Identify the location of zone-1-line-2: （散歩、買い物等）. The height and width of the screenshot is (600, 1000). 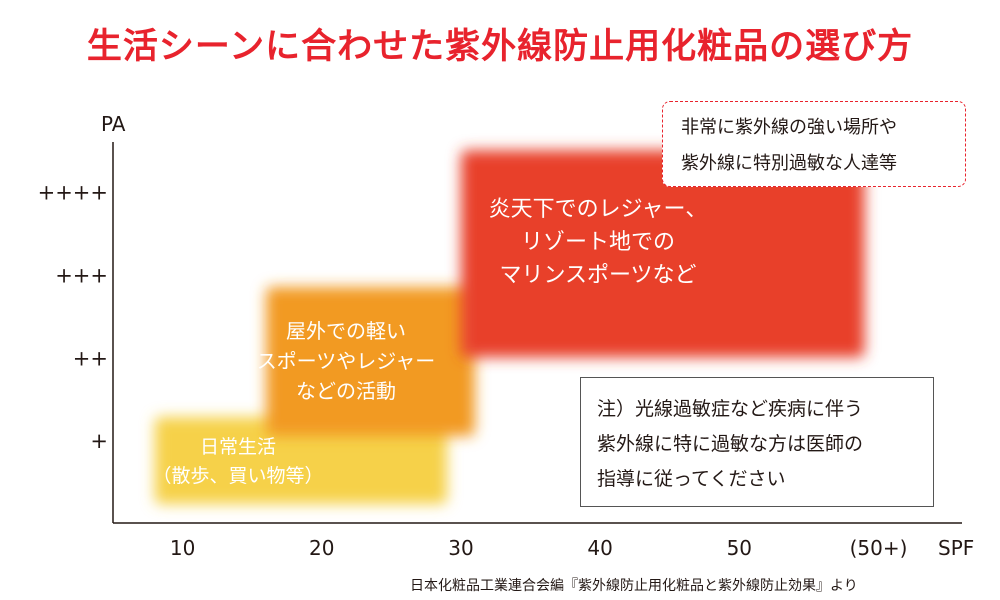
(238, 475).